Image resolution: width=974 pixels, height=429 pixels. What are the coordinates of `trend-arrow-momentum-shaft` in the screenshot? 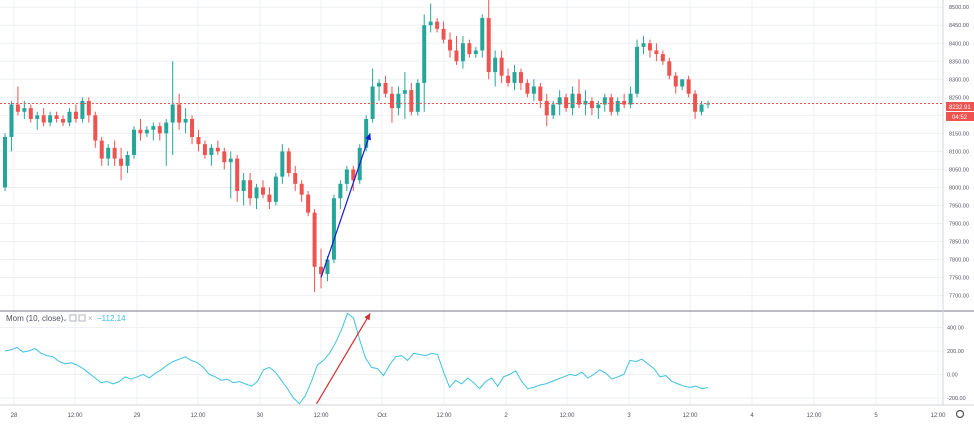 It's located at (343, 359).